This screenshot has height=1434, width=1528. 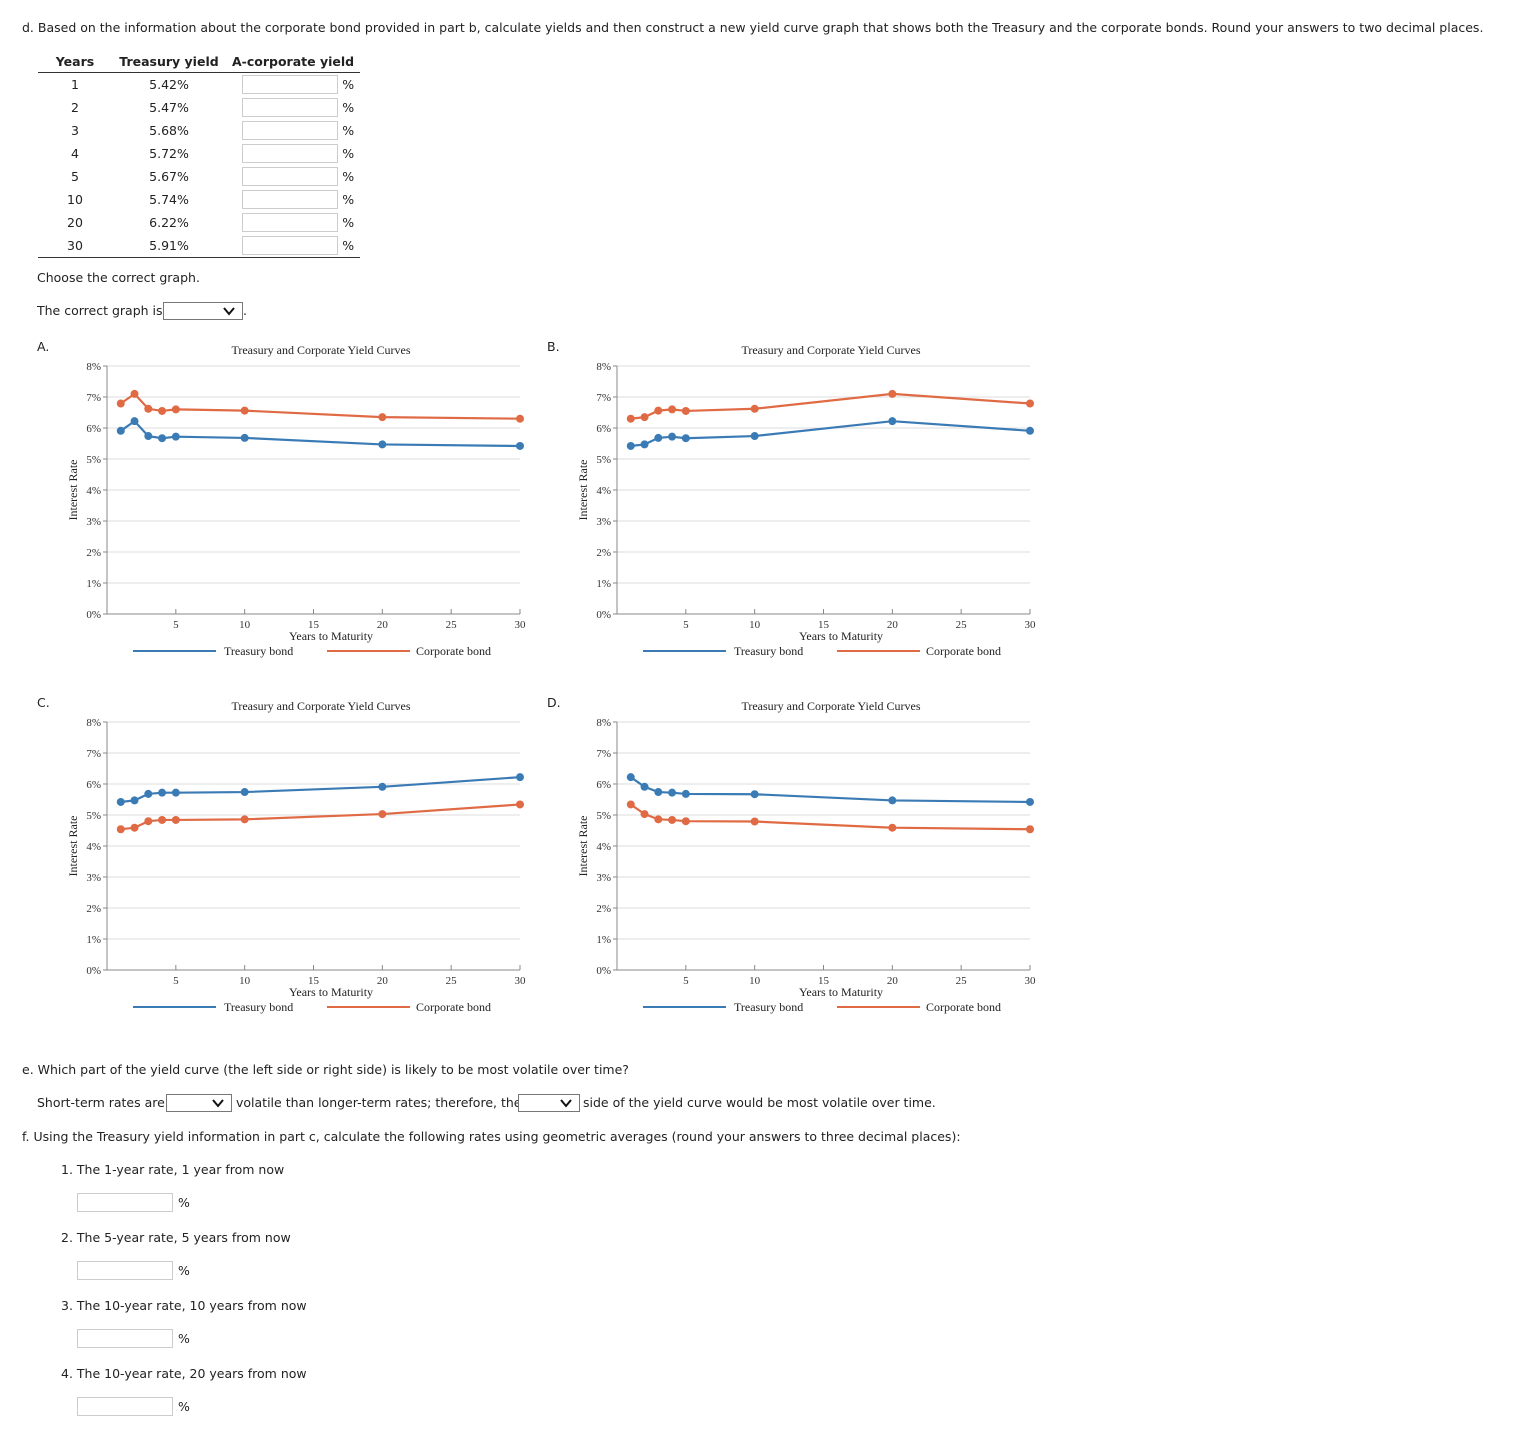 I want to click on col-years-header: Years, so click(x=75, y=61).